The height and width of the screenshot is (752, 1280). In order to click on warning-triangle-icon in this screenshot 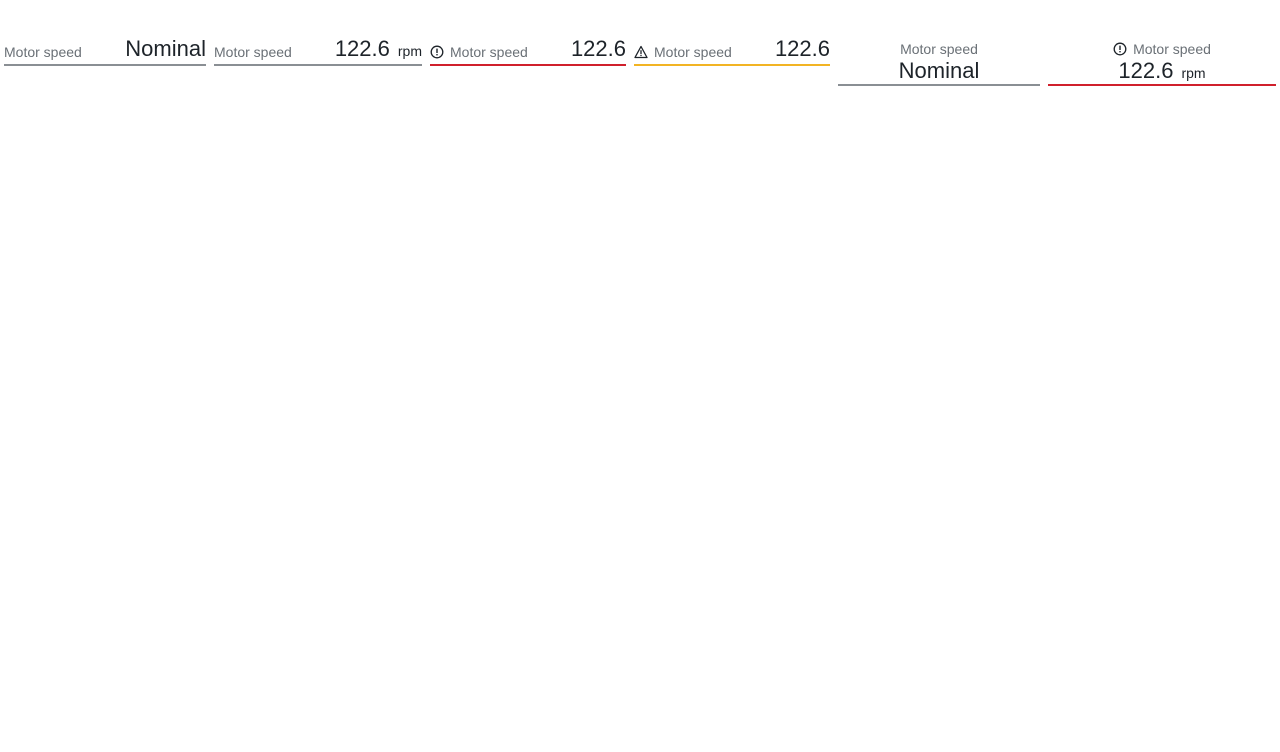, I will do `click(641, 52)`.